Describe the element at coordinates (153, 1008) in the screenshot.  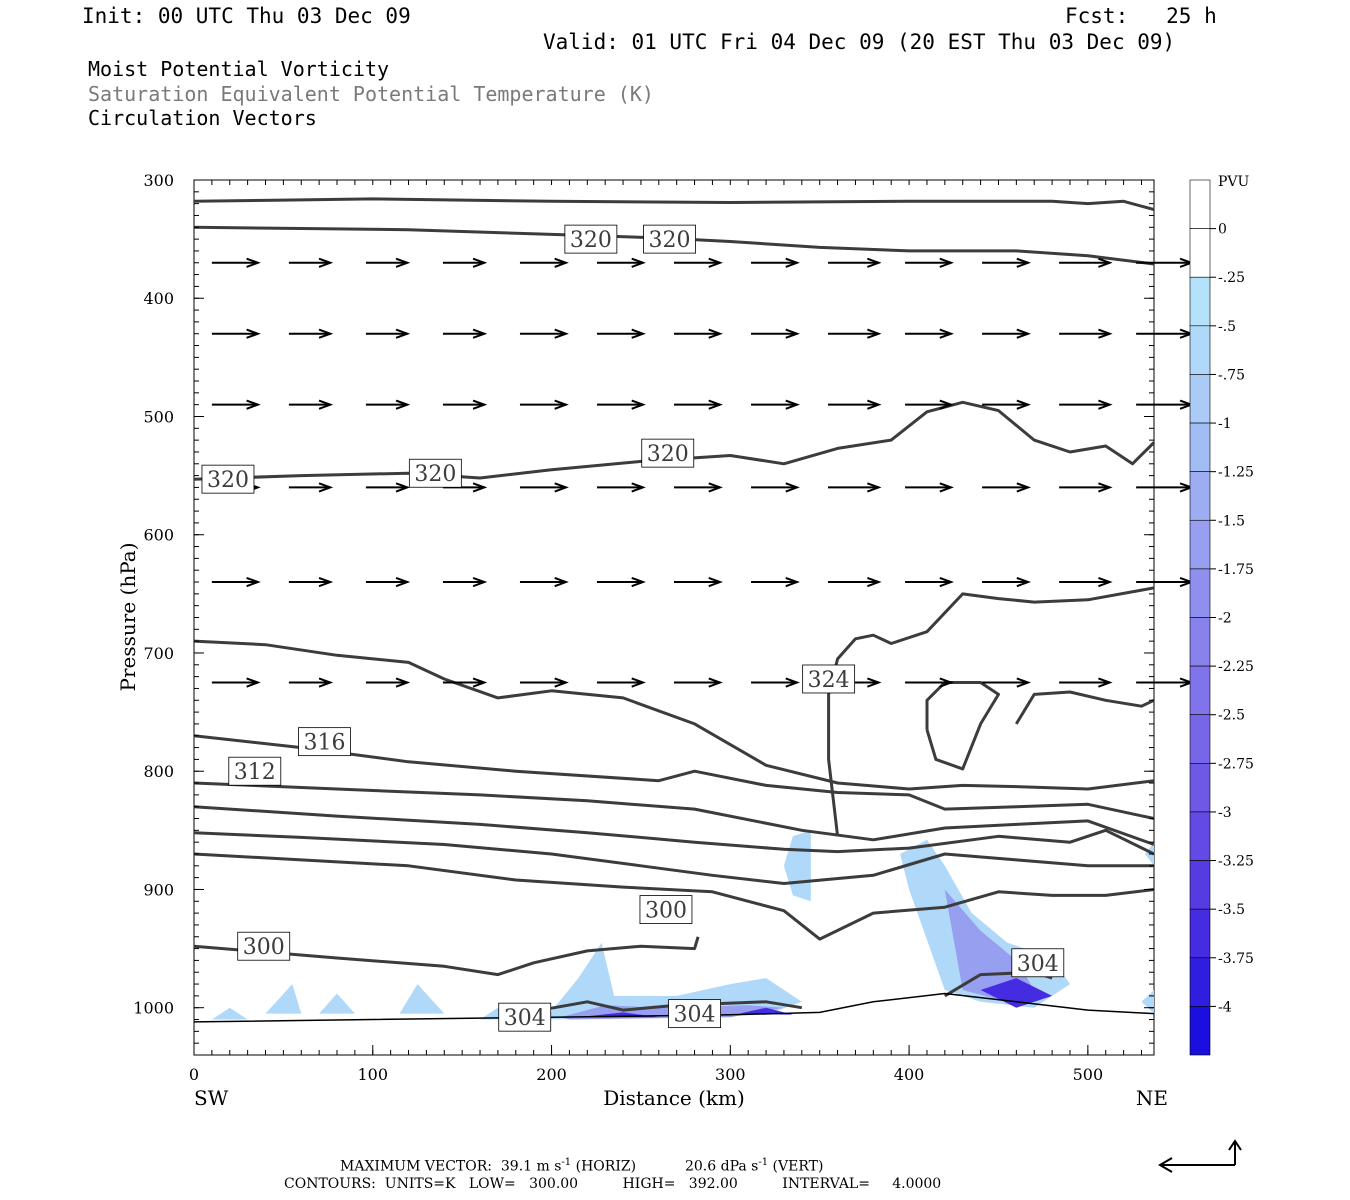
I see `y-tick-label-7: 1000` at that location.